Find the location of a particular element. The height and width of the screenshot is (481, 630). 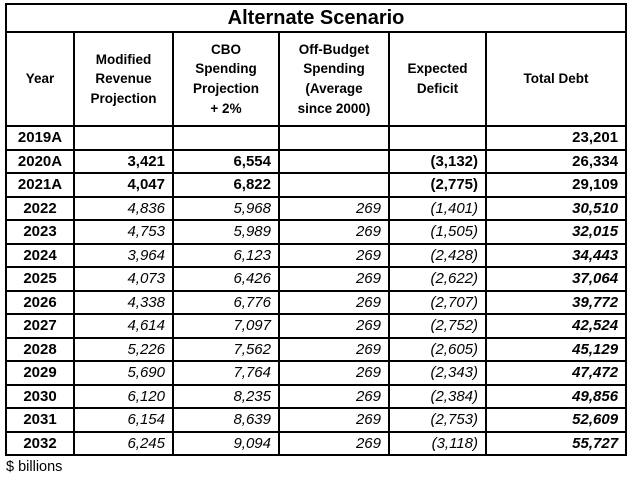

spending-cell: 9,094 is located at coordinates (226, 443).